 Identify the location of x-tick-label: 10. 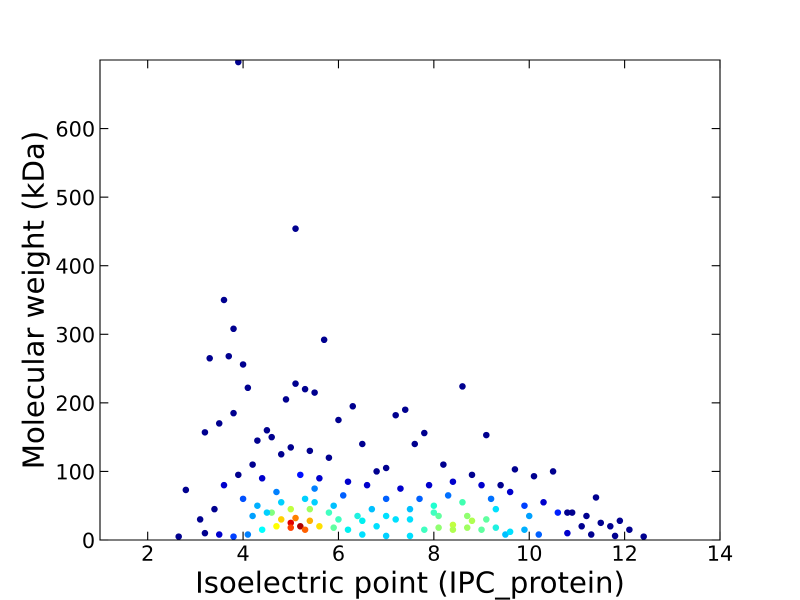
(530, 553).